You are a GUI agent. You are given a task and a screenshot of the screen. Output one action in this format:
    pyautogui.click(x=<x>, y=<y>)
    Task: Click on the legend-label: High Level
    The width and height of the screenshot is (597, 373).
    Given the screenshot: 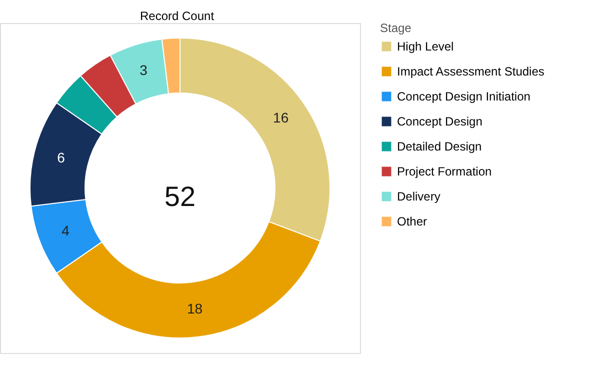 What is the action you would take?
    pyautogui.click(x=425, y=47)
    